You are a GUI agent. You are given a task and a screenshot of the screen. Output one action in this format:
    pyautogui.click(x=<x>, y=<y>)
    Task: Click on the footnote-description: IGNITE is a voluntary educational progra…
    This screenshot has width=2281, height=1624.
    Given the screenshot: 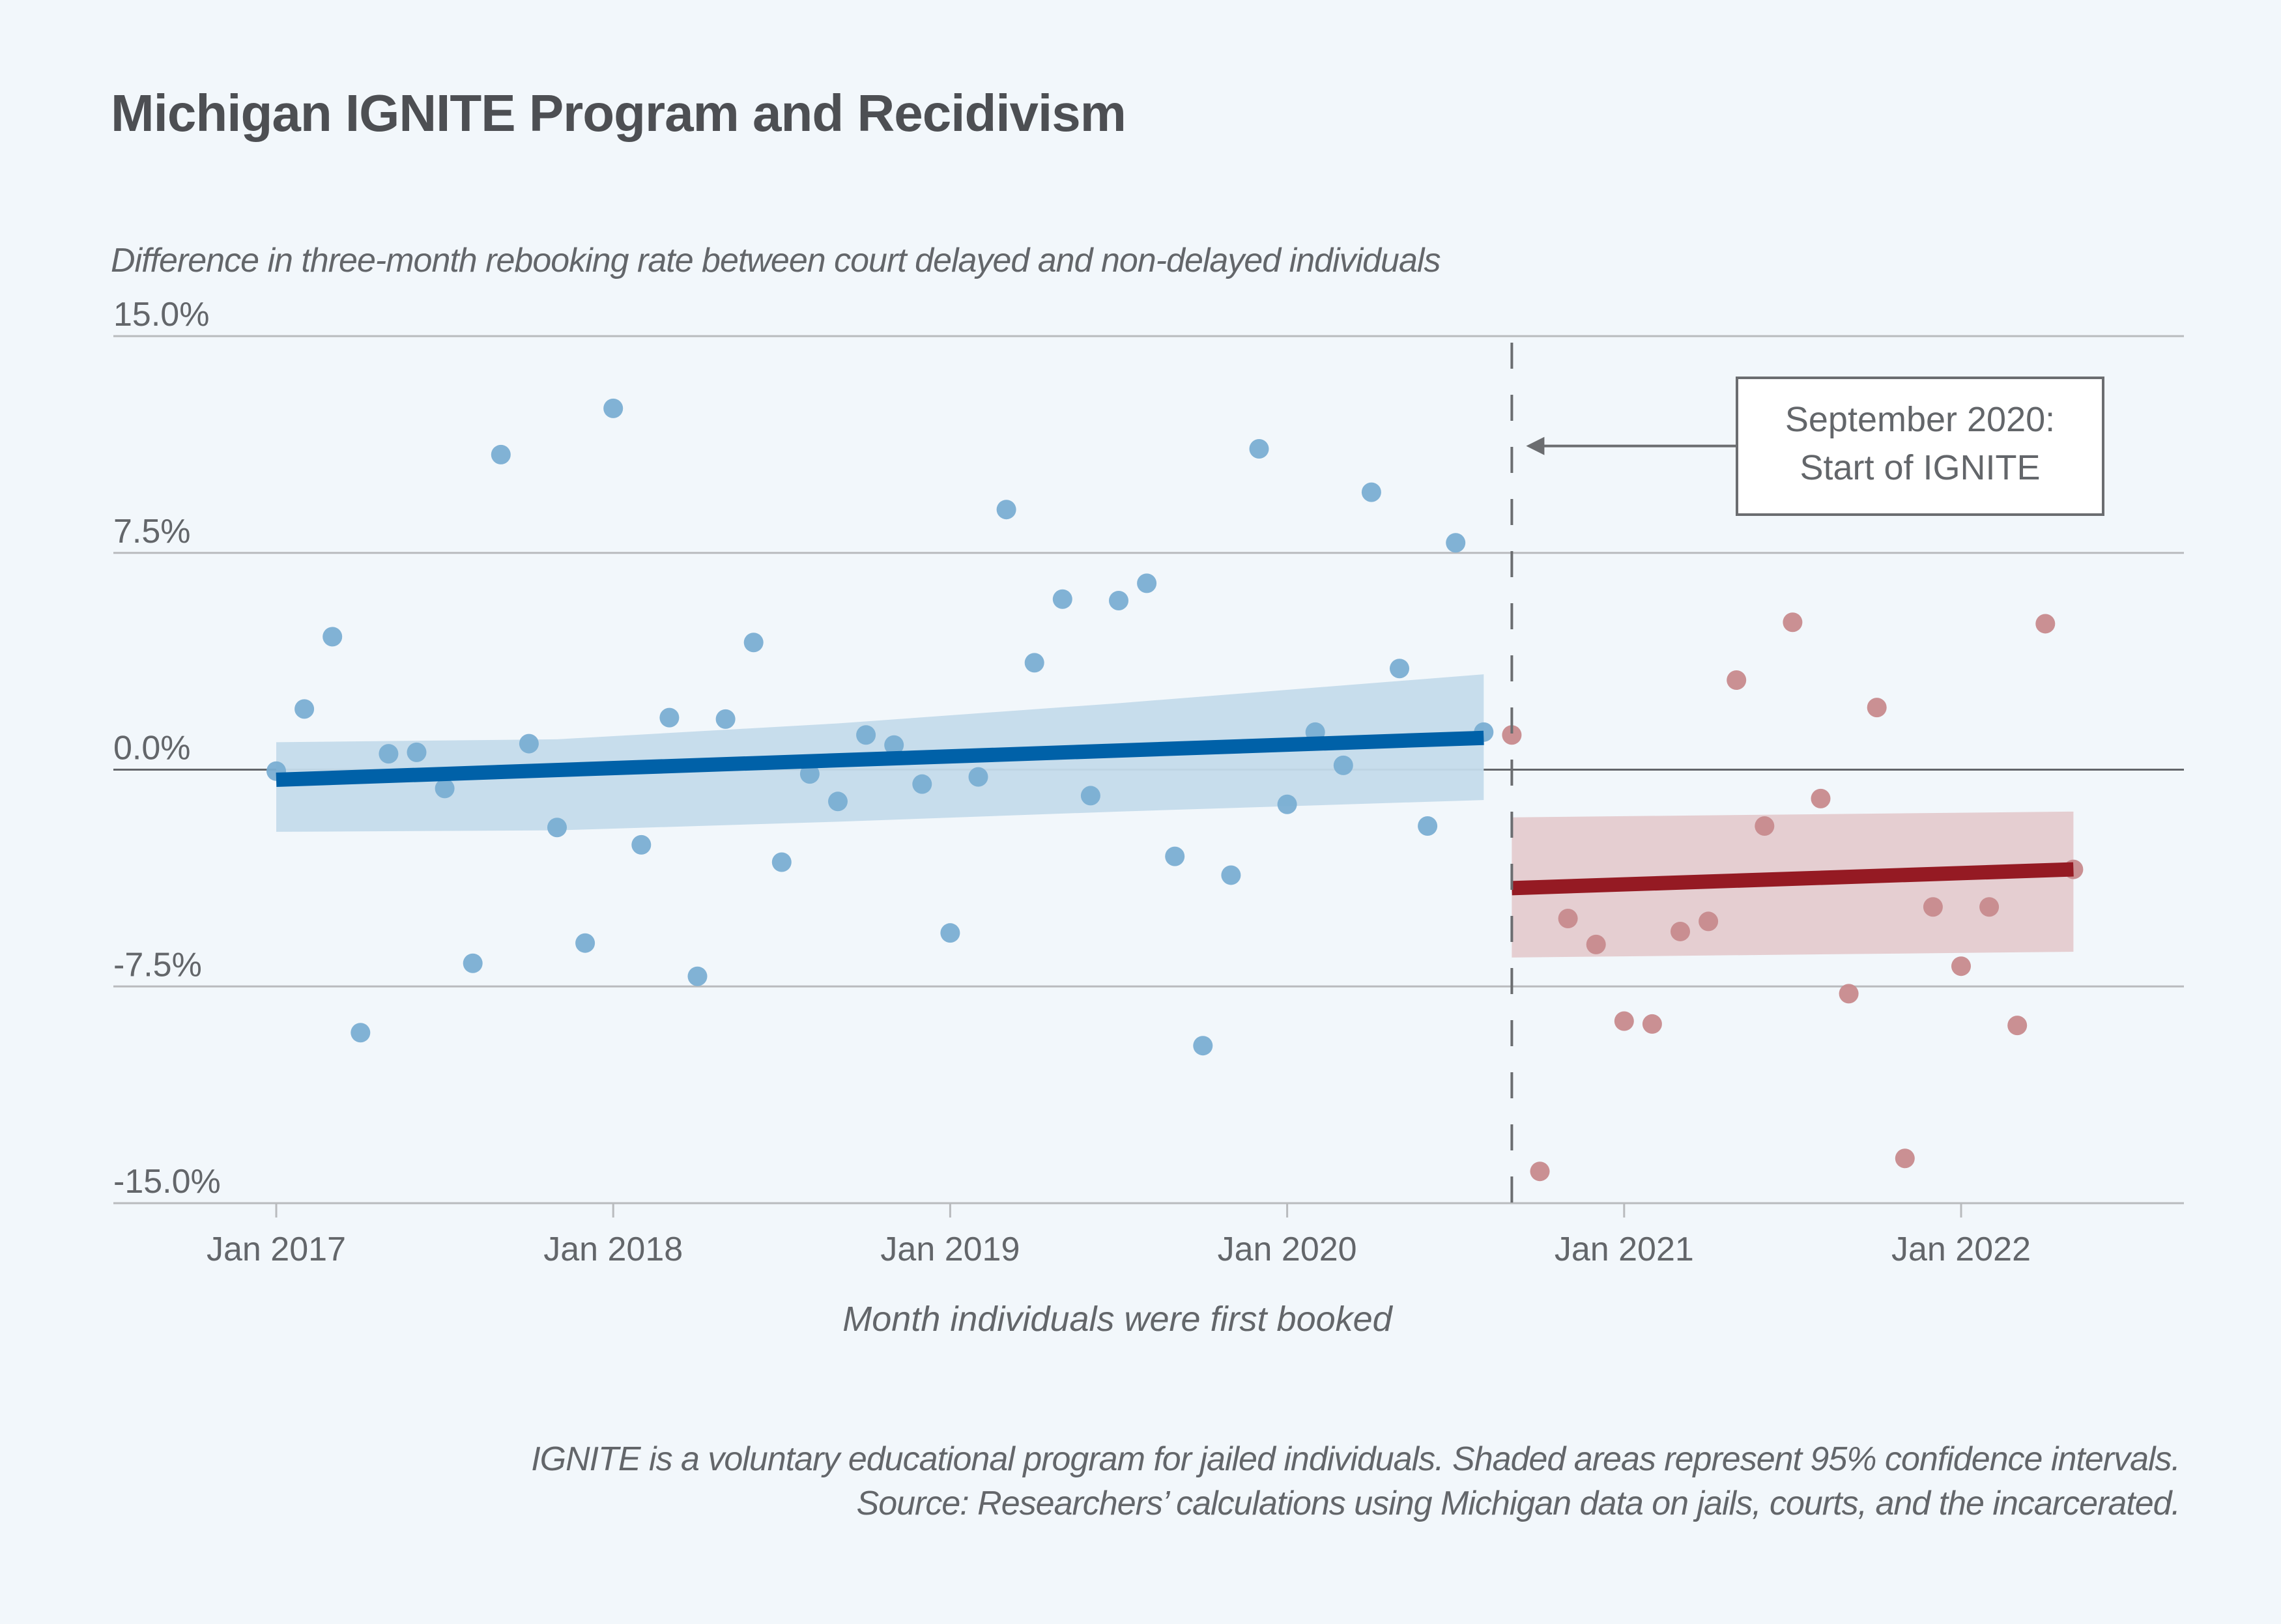 What is the action you would take?
    pyautogui.click(x=1356, y=1459)
    